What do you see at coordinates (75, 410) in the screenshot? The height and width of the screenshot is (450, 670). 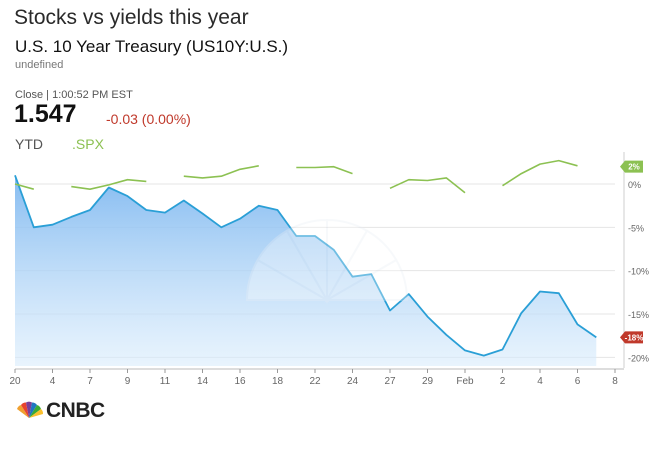 I see `brand-logo: CNBC` at bounding box center [75, 410].